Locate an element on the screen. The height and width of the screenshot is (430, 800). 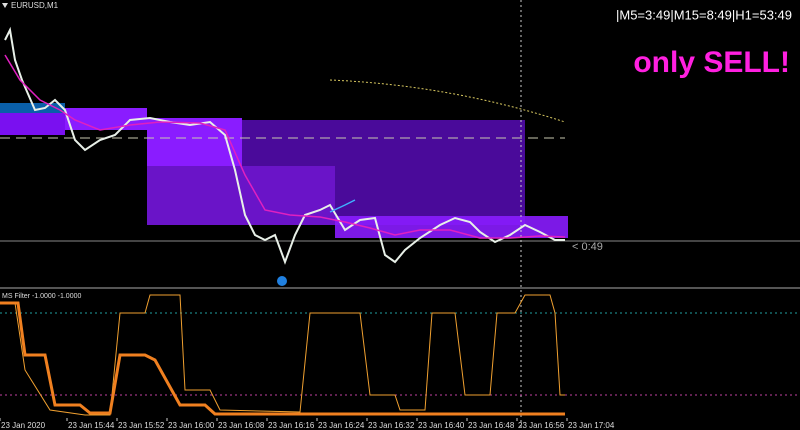
time-label: 23 Jan 2020 is located at coordinates (23, 425).